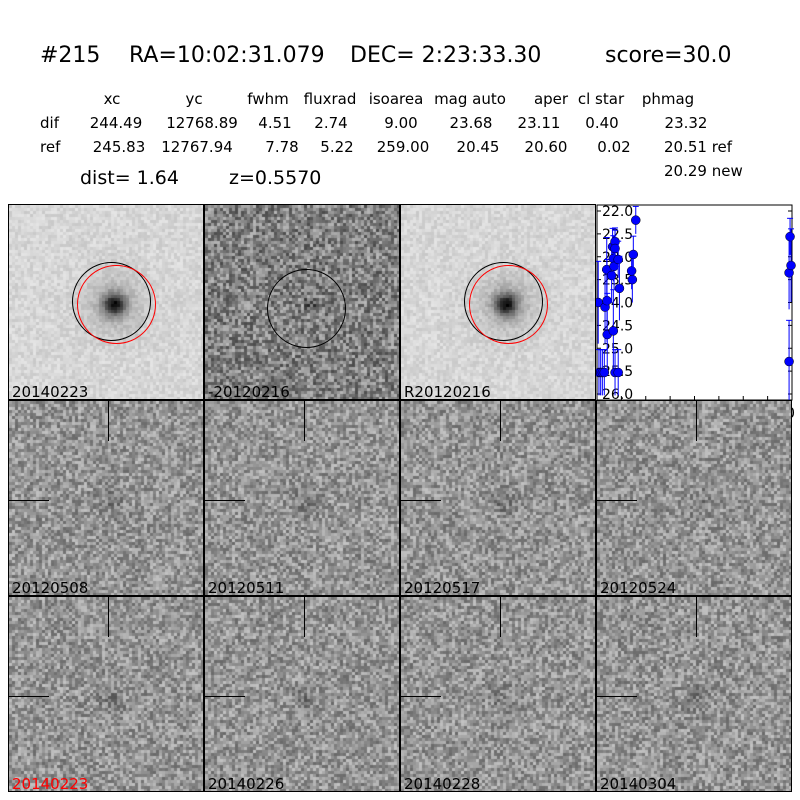  Describe the element at coordinates (694, 302) in the screenshot. I see `plot-area` at that location.